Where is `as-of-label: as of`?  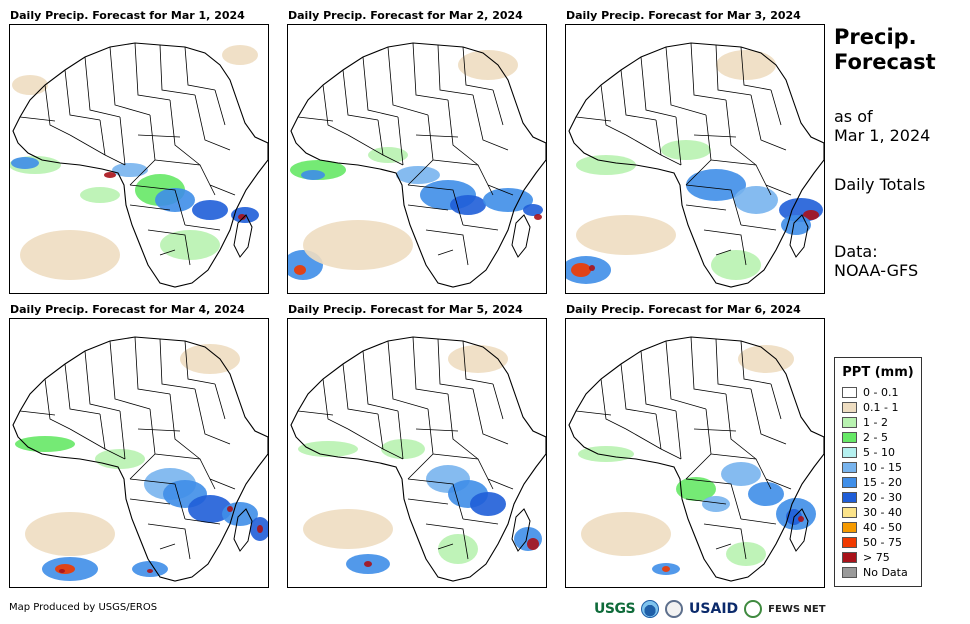 as-of-label: as of is located at coordinates (853, 116).